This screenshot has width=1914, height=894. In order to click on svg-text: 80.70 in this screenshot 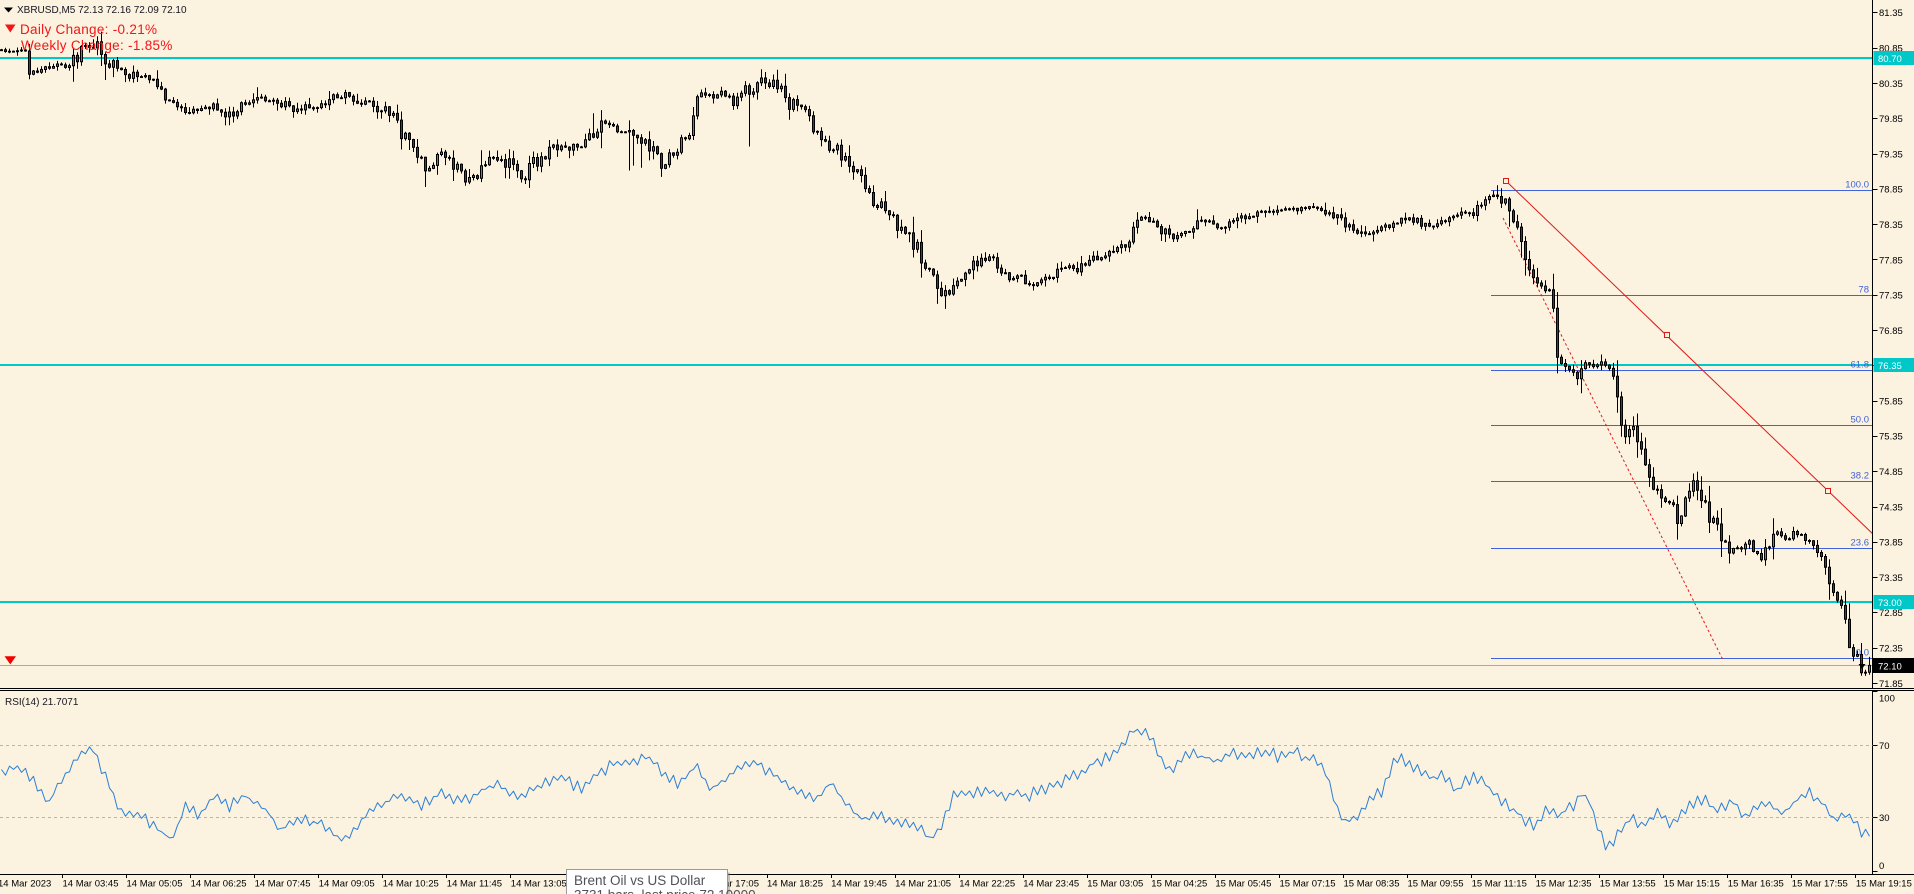, I will do `click(1890, 59)`.